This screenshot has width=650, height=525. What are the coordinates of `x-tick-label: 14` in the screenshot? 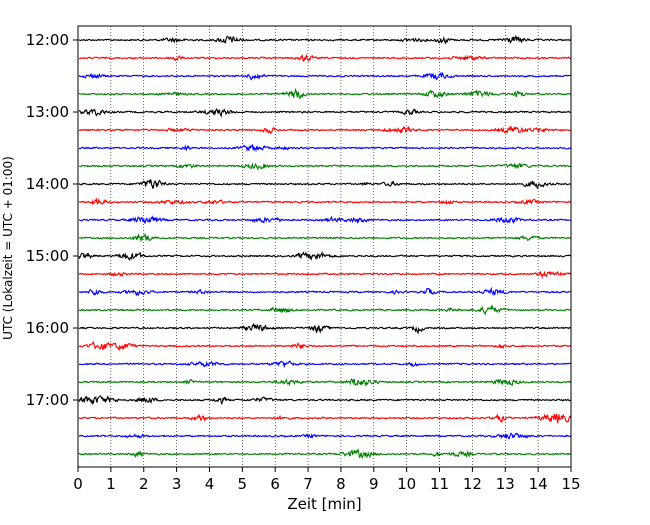 It's located at (538, 484).